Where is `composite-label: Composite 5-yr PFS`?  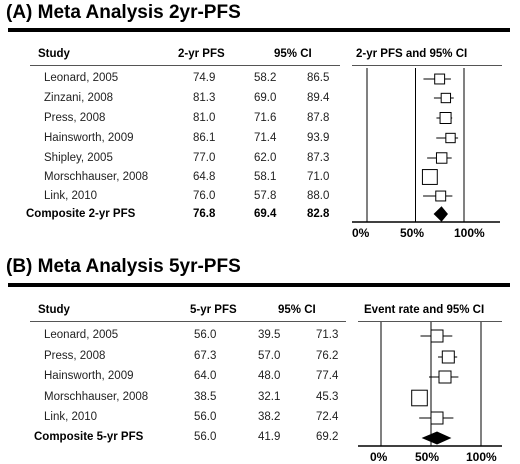
composite-label: Composite 5-yr PFS is located at coordinates (89, 437).